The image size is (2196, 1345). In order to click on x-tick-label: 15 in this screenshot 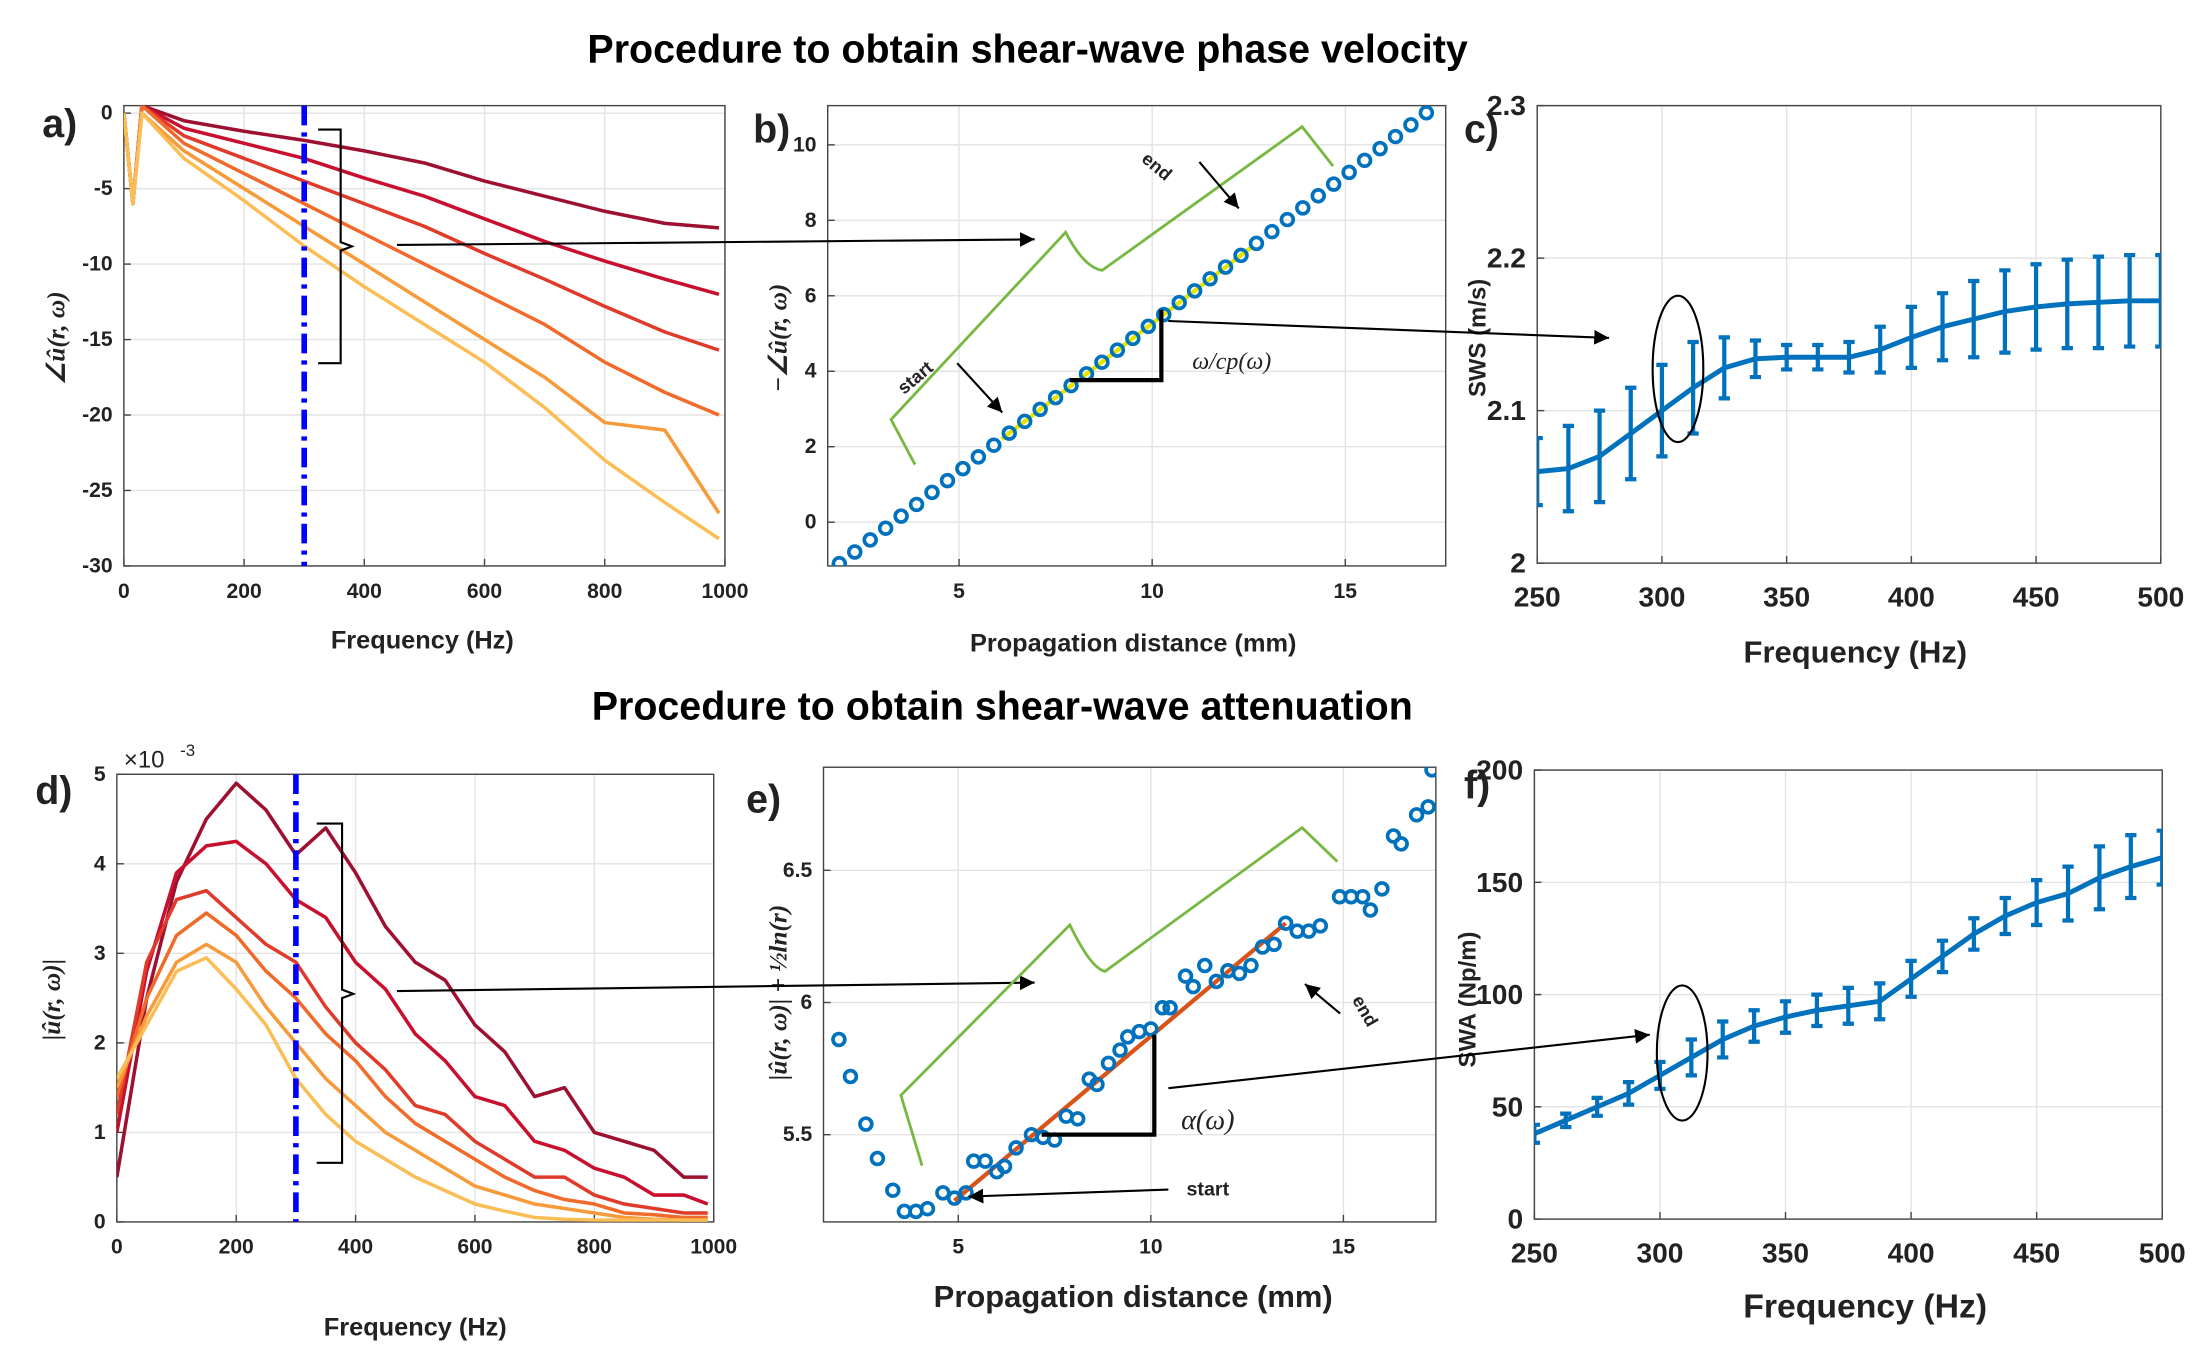, I will do `click(1346, 591)`.